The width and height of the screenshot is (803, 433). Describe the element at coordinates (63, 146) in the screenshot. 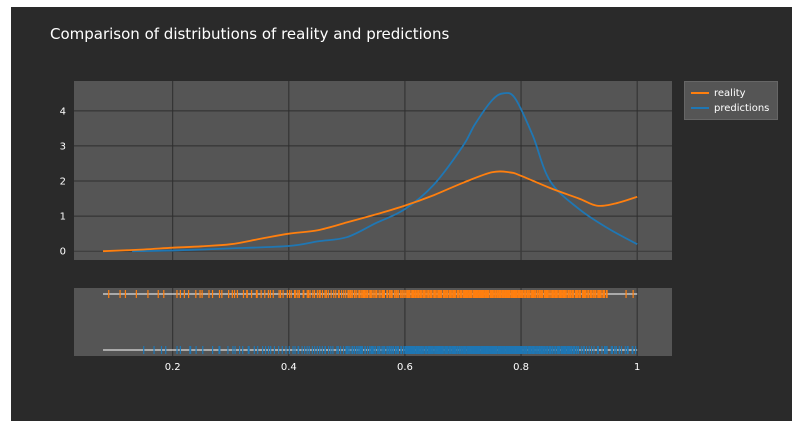

I see `y-tick-label: 3` at that location.